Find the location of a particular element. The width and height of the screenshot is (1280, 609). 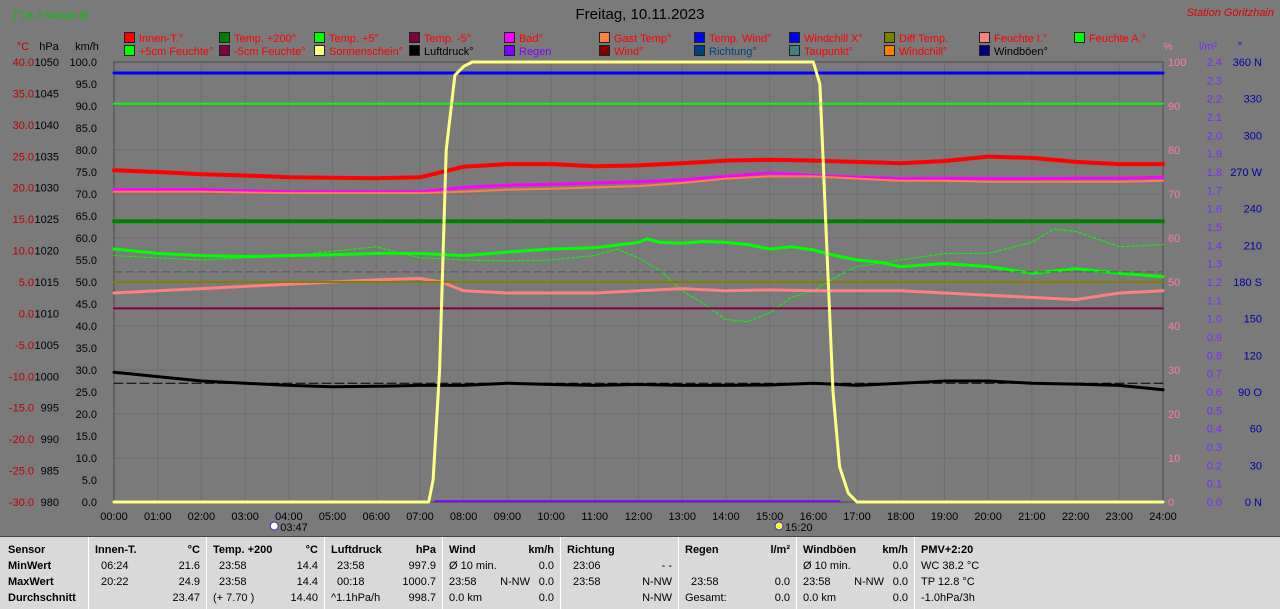

legend-label: +5cm Feuchte° is located at coordinates (176, 52).